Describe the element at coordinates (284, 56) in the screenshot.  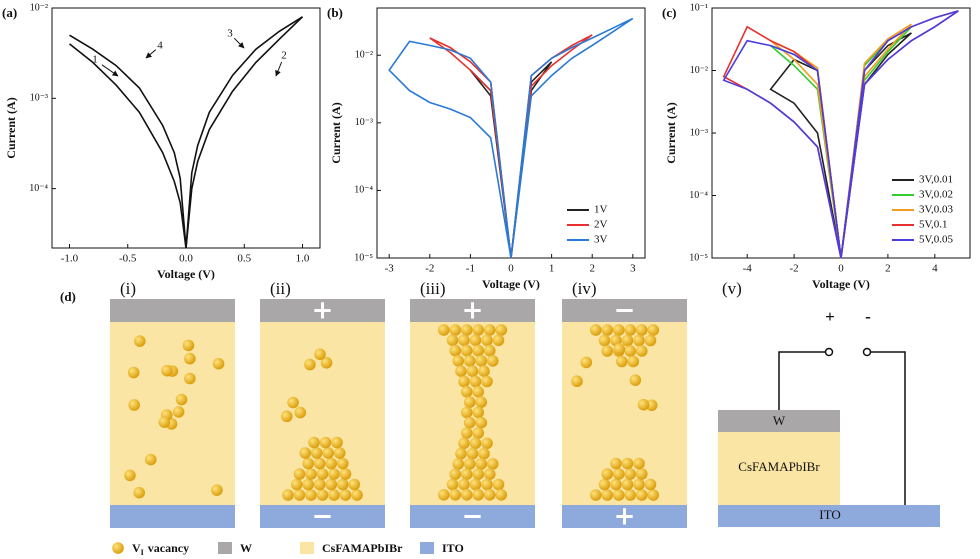
I see `annotation: 2` at that location.